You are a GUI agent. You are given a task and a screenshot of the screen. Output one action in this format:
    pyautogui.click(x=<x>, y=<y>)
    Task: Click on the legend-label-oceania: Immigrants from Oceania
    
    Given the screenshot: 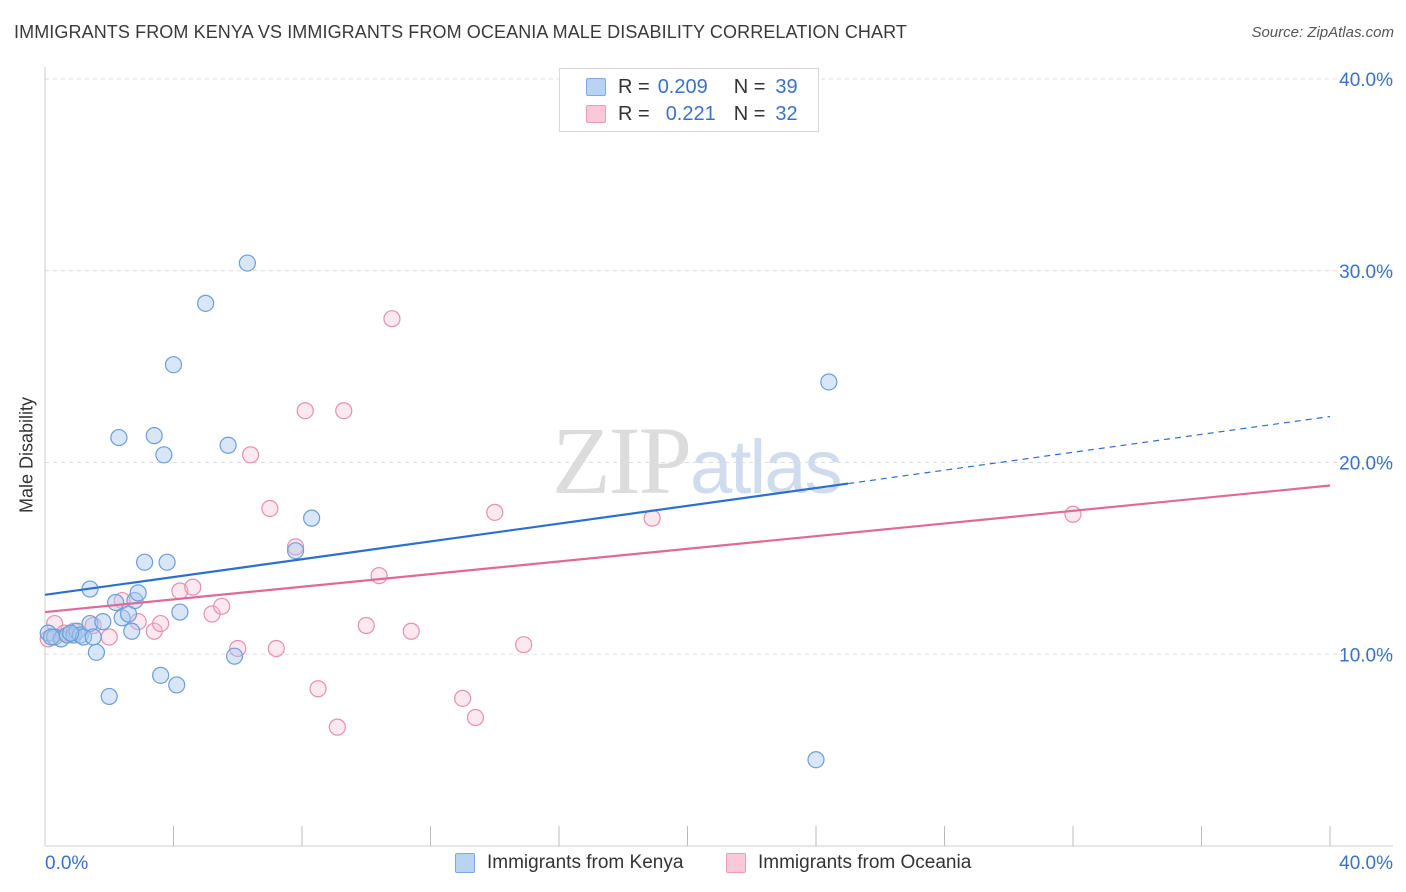 What is the action you would take?
    pyautogui.click(x=865, y=862)
    